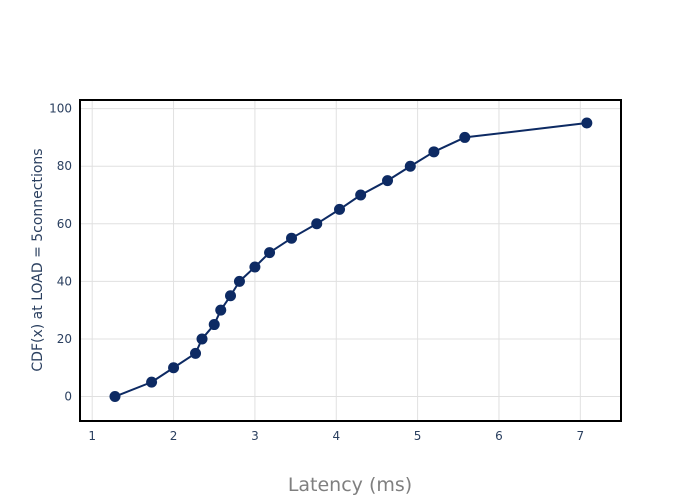 This screenshot has height=500, width=700. What do you see at coordinates (336, 436) in the screenshot?
I see `x-tick-label: 4` at bounding box center [336, 436].